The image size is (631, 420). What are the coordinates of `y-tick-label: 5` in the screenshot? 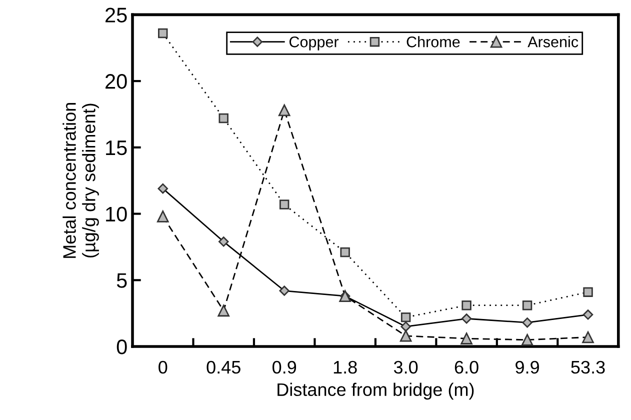 It's located at (121, 280).